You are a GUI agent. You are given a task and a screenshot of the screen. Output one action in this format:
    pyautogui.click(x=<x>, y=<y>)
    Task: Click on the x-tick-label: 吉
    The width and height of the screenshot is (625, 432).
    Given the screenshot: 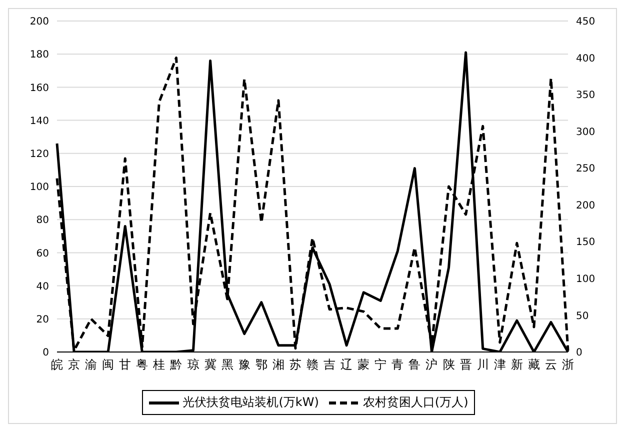 What is the action you would take?
    pyautogui.click(x=330, y=365)
    